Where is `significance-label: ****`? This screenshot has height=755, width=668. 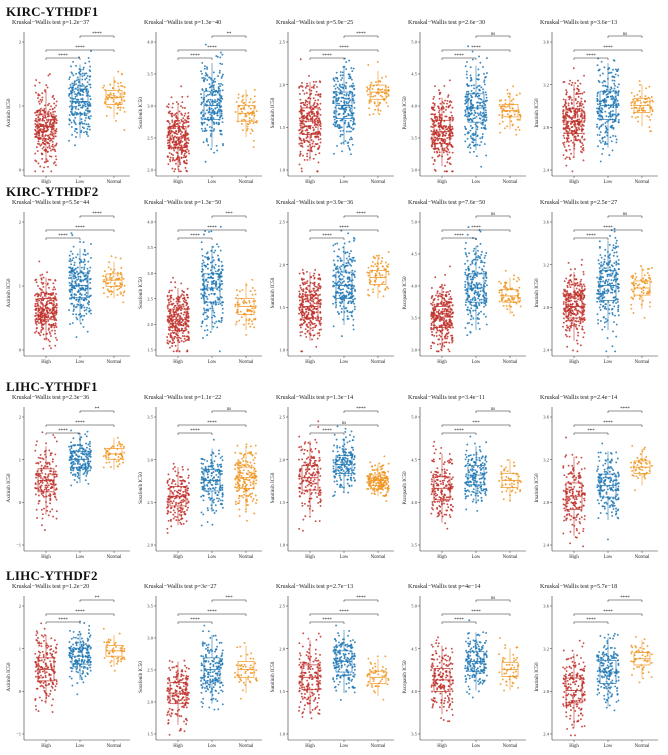
significance-label: **** is located at coordinates (212, 48).